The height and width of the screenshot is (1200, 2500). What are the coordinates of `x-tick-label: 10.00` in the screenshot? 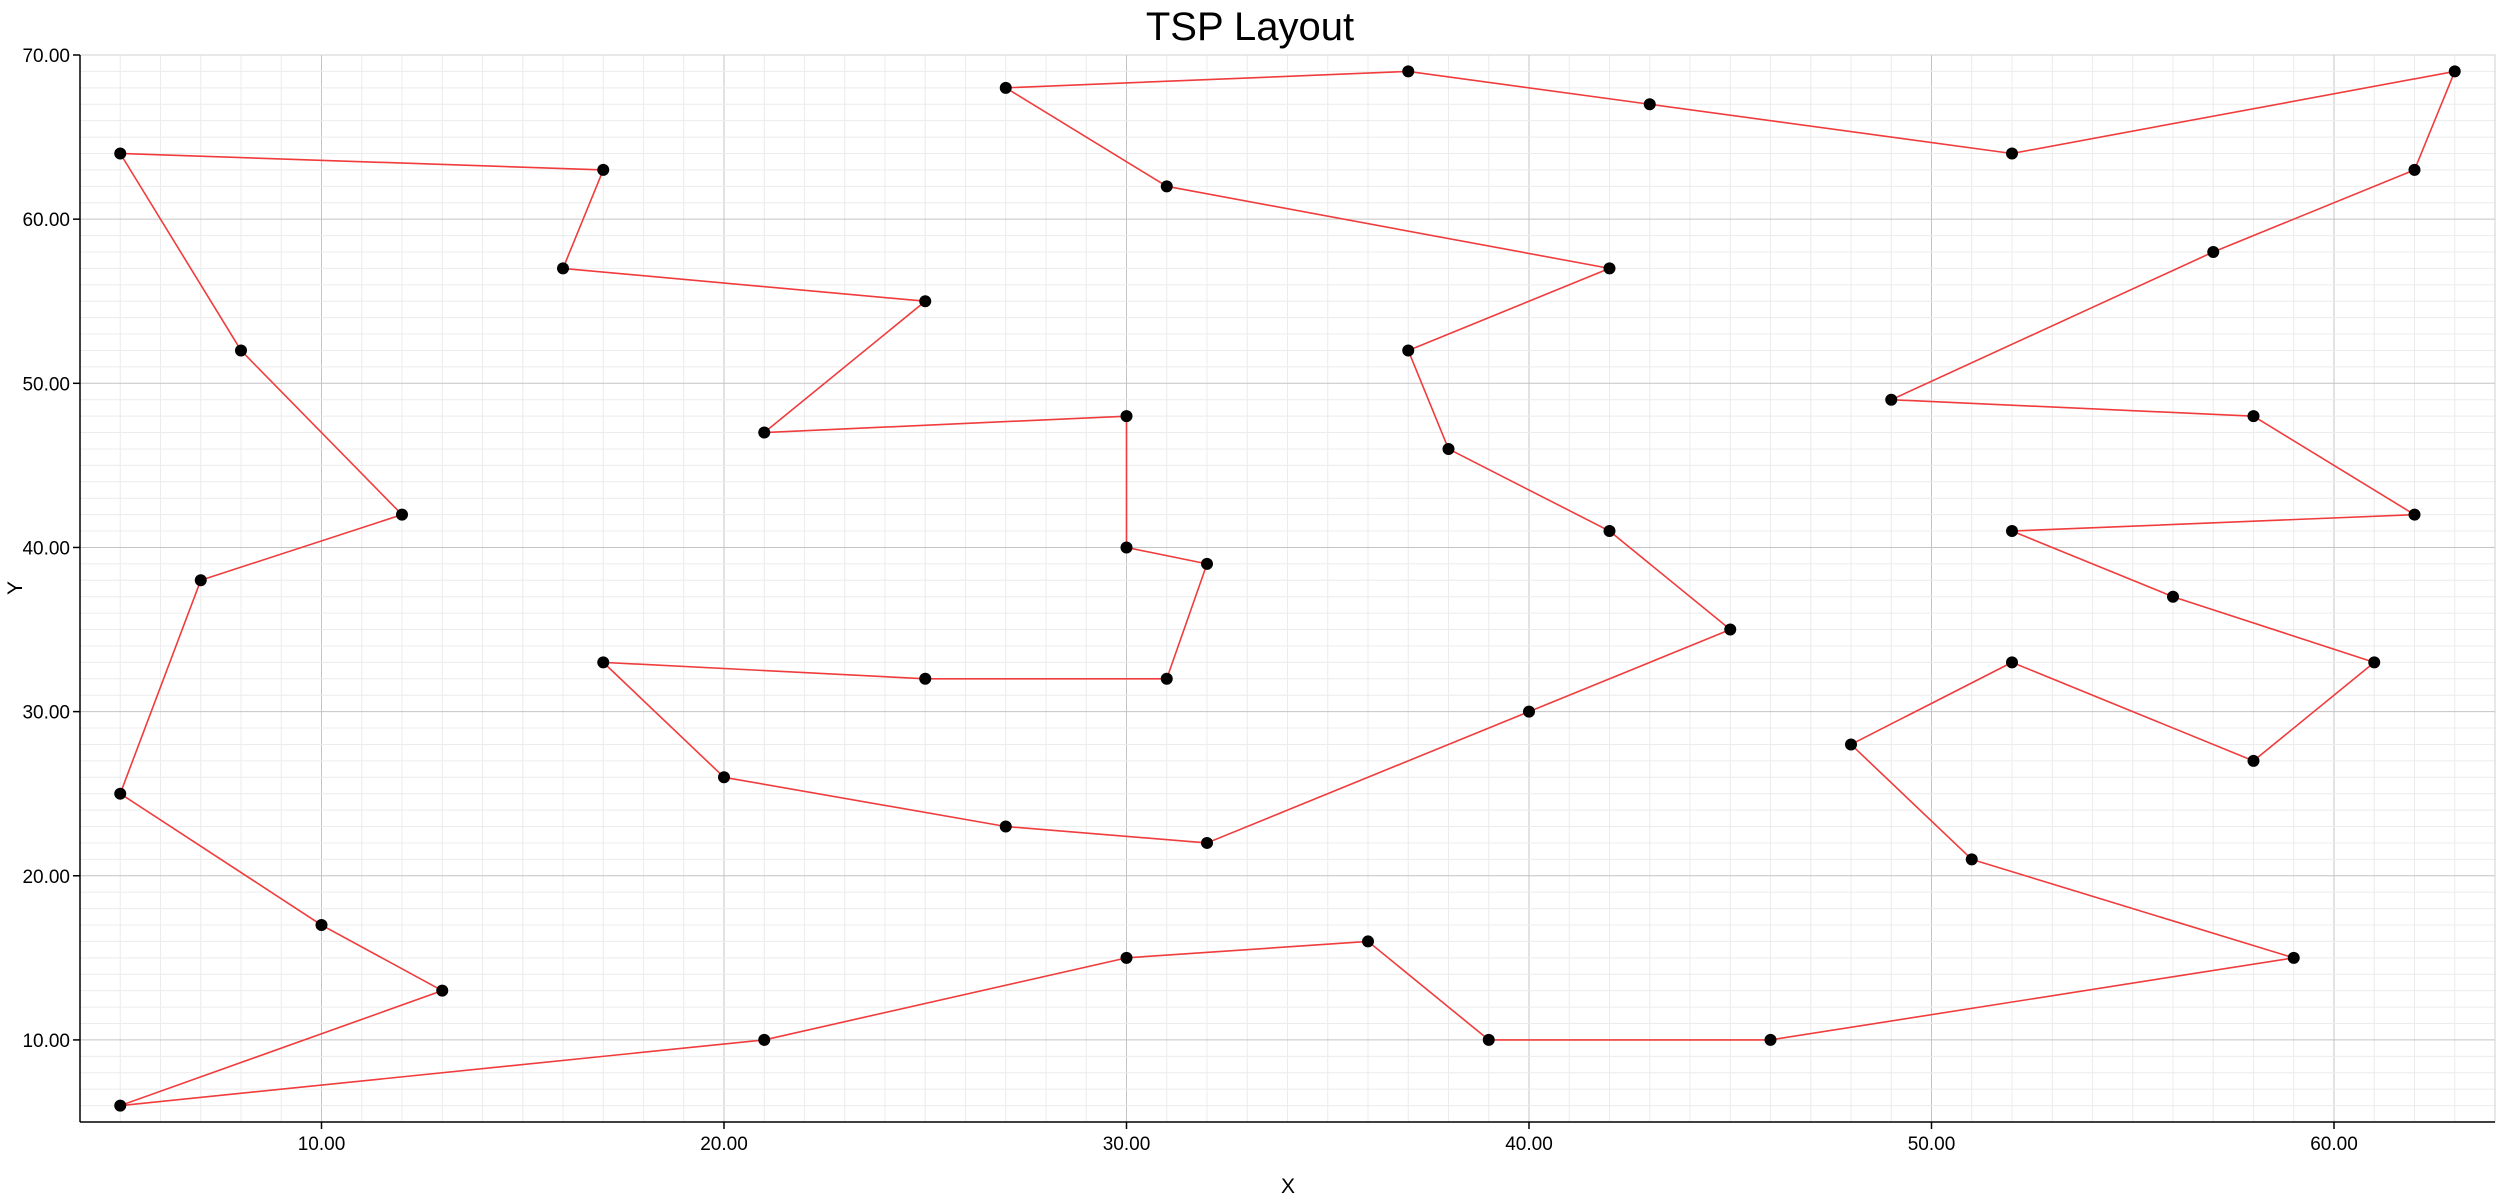 It's located at (322, 1144).